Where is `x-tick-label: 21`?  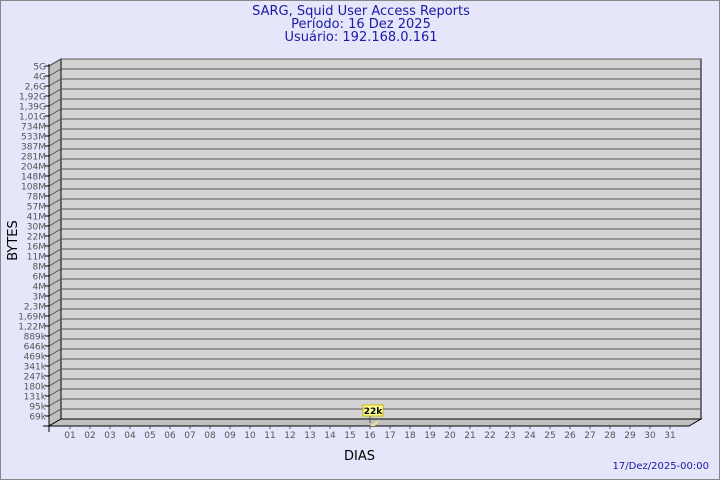
x-tick-label: 21 is located at coordinates (469, 436).